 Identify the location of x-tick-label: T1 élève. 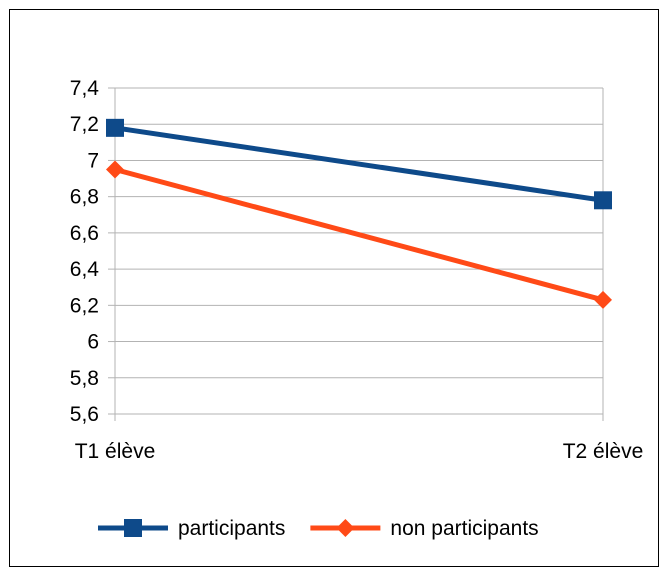
(115, 451).